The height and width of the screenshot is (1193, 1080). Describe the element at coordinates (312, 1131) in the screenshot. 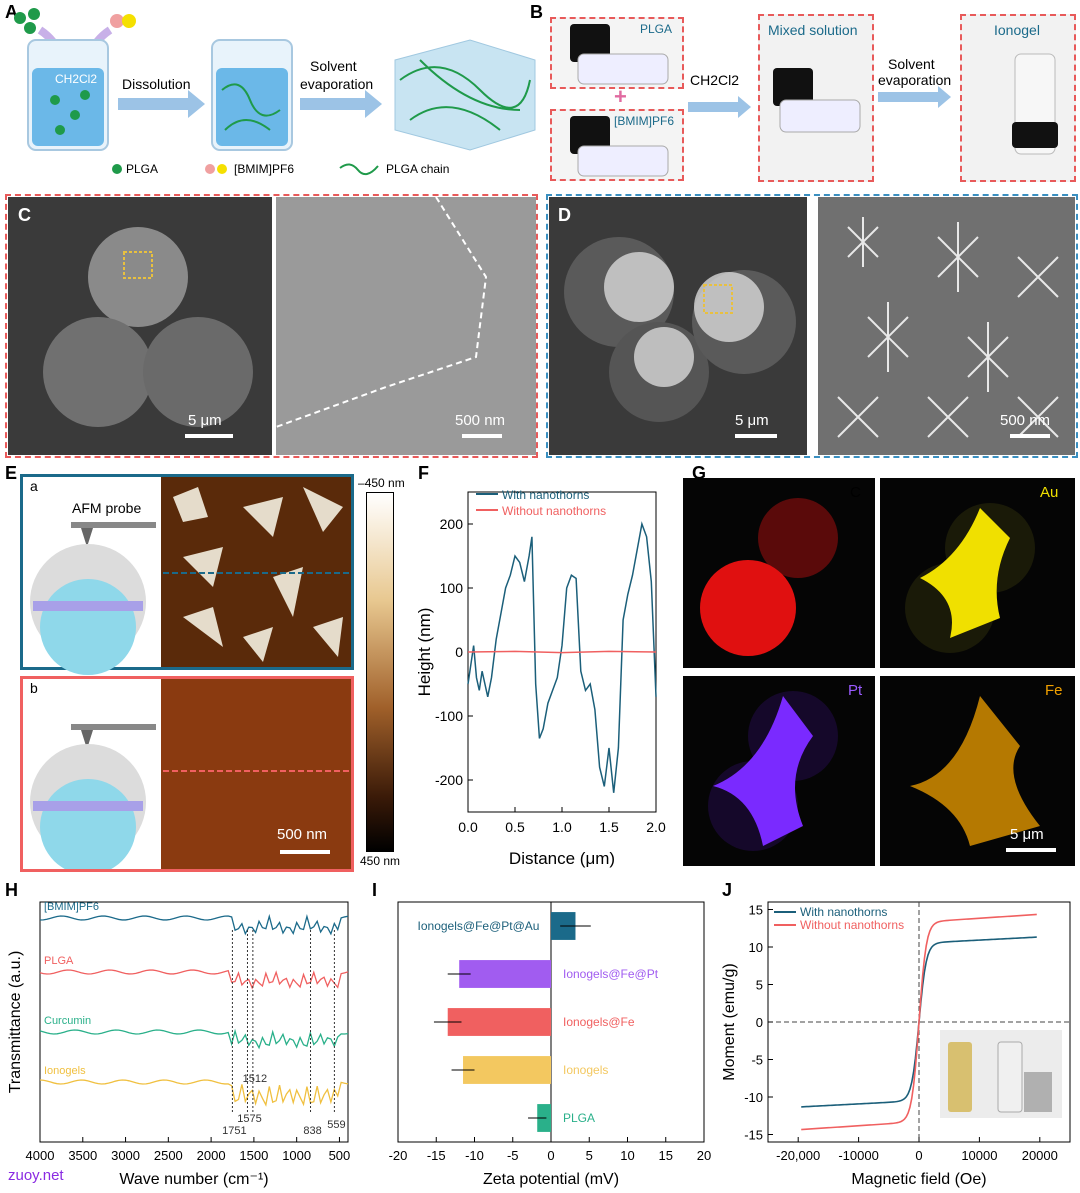

I see `annotation-label: 838` at that location.